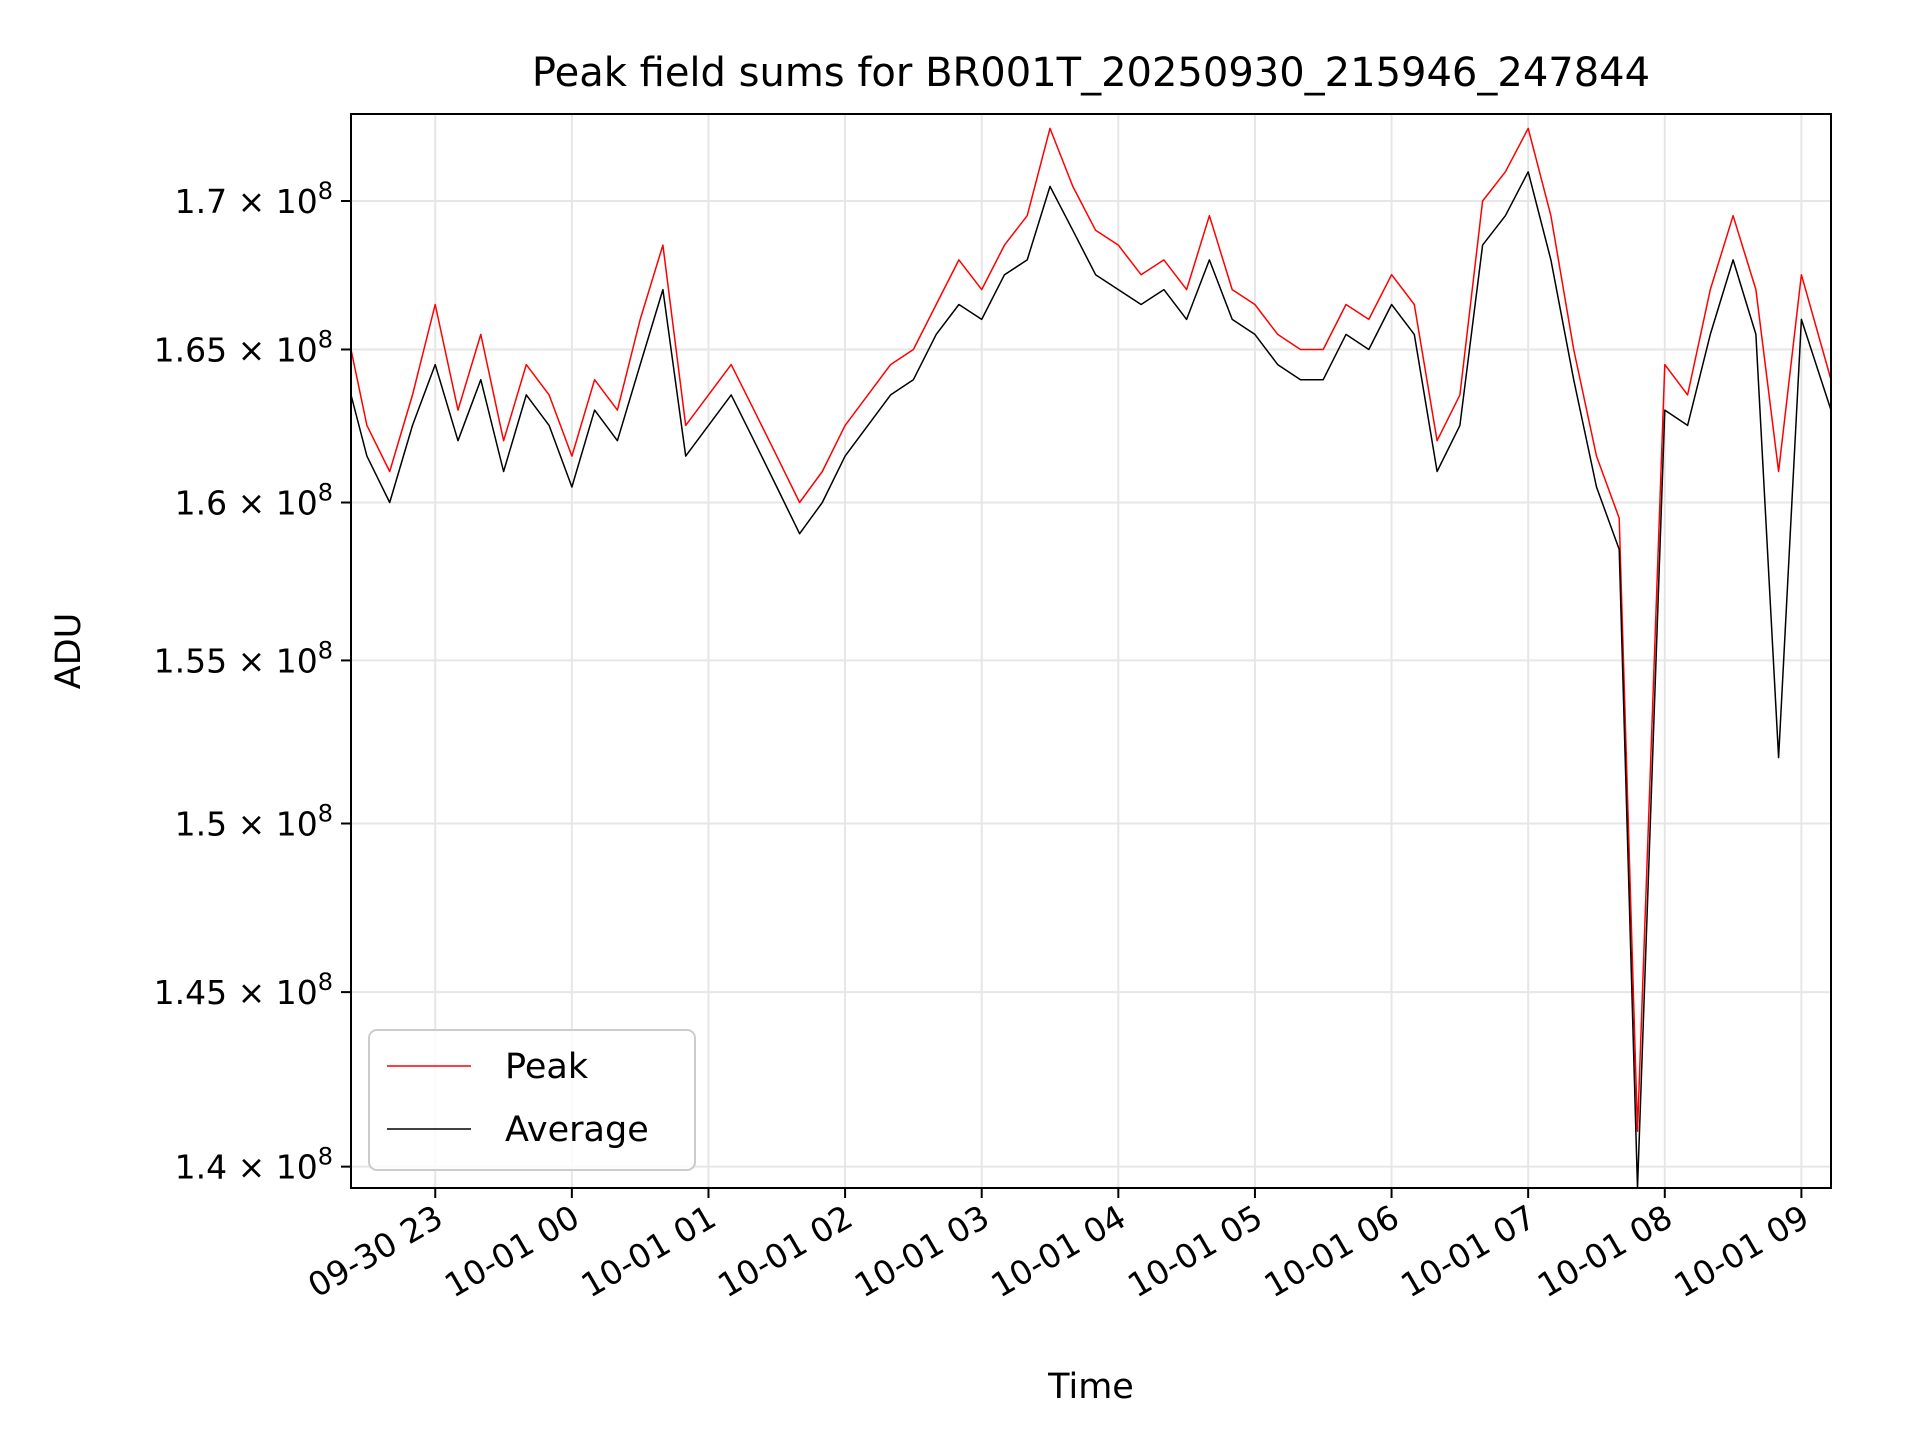 Image resolution: width=1920 pixels, height=1440 pixels. Describe the element at coordinates (254, 501) in the screenshot. I see `y-tick-label: 1.6 × 108` at that location.